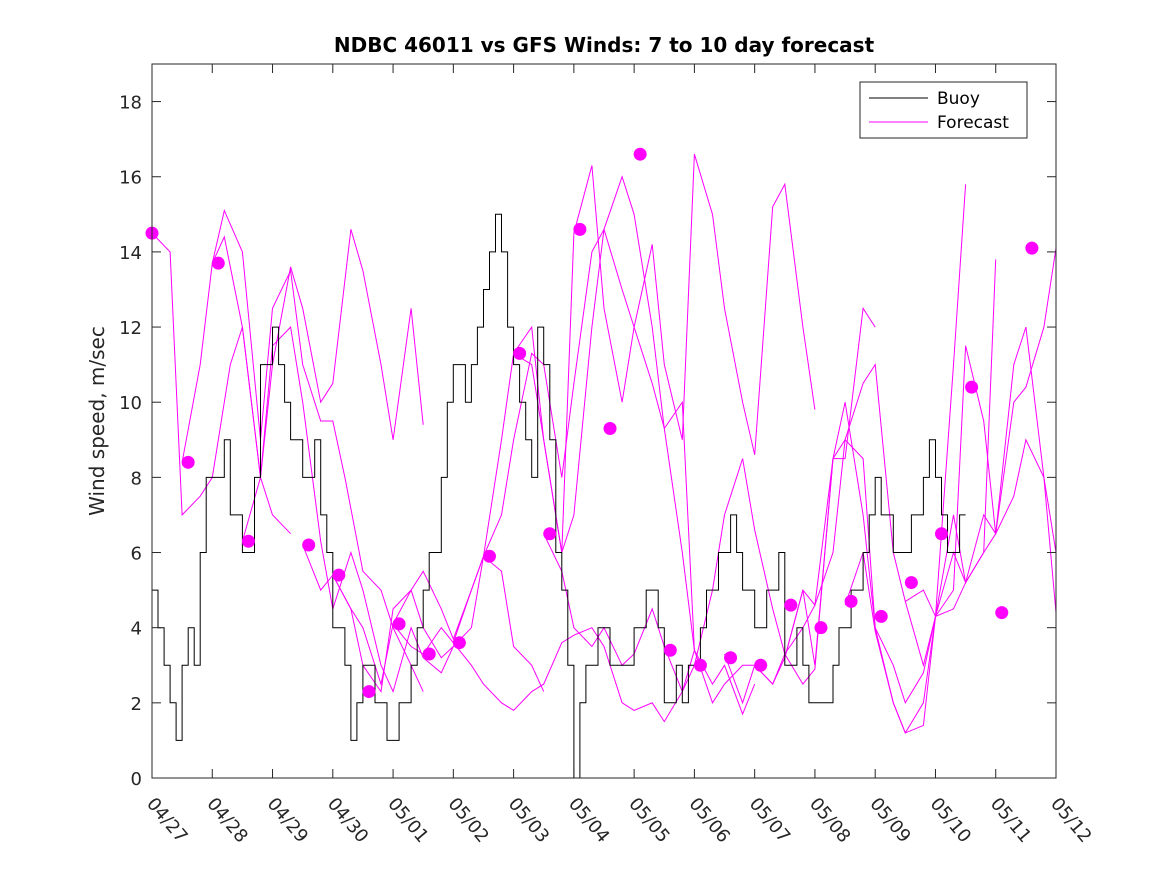  Describe the element at coordinates (958, 99) in the screenshot. I see `legend-buoy-label: Buoy` at that location.